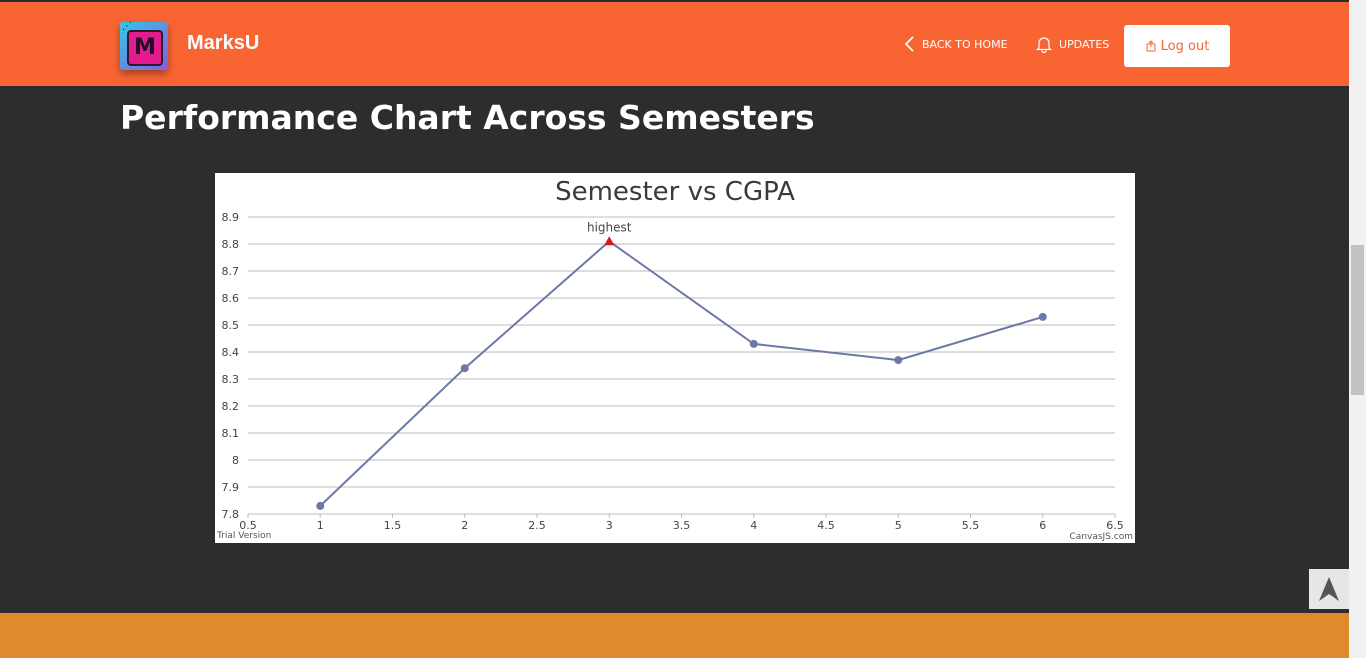 This screenshot has width=1366, height=658. What do you see at coordinates (231, 406) in the screenshot?
I see `y-tick-label: 8.2` at bounding box center [231, 406].